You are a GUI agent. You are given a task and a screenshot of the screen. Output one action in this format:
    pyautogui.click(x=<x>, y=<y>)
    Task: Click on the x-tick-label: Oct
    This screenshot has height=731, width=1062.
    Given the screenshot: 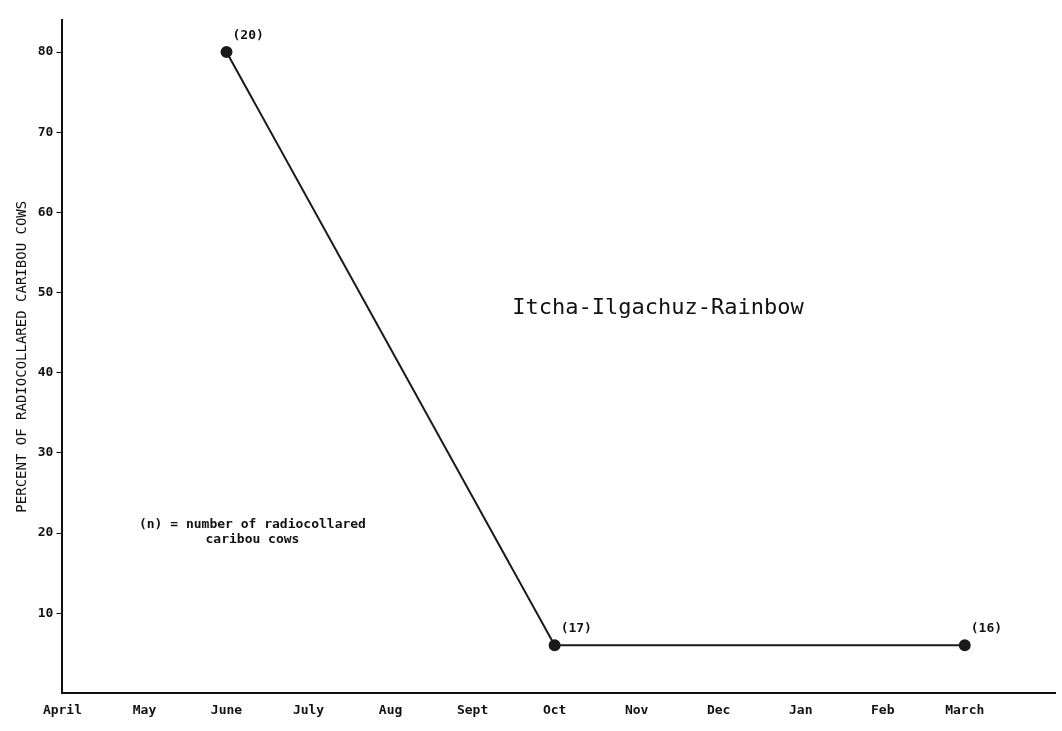 What is the action you would take?
    pyautogui.click(x=554, y=709)
    